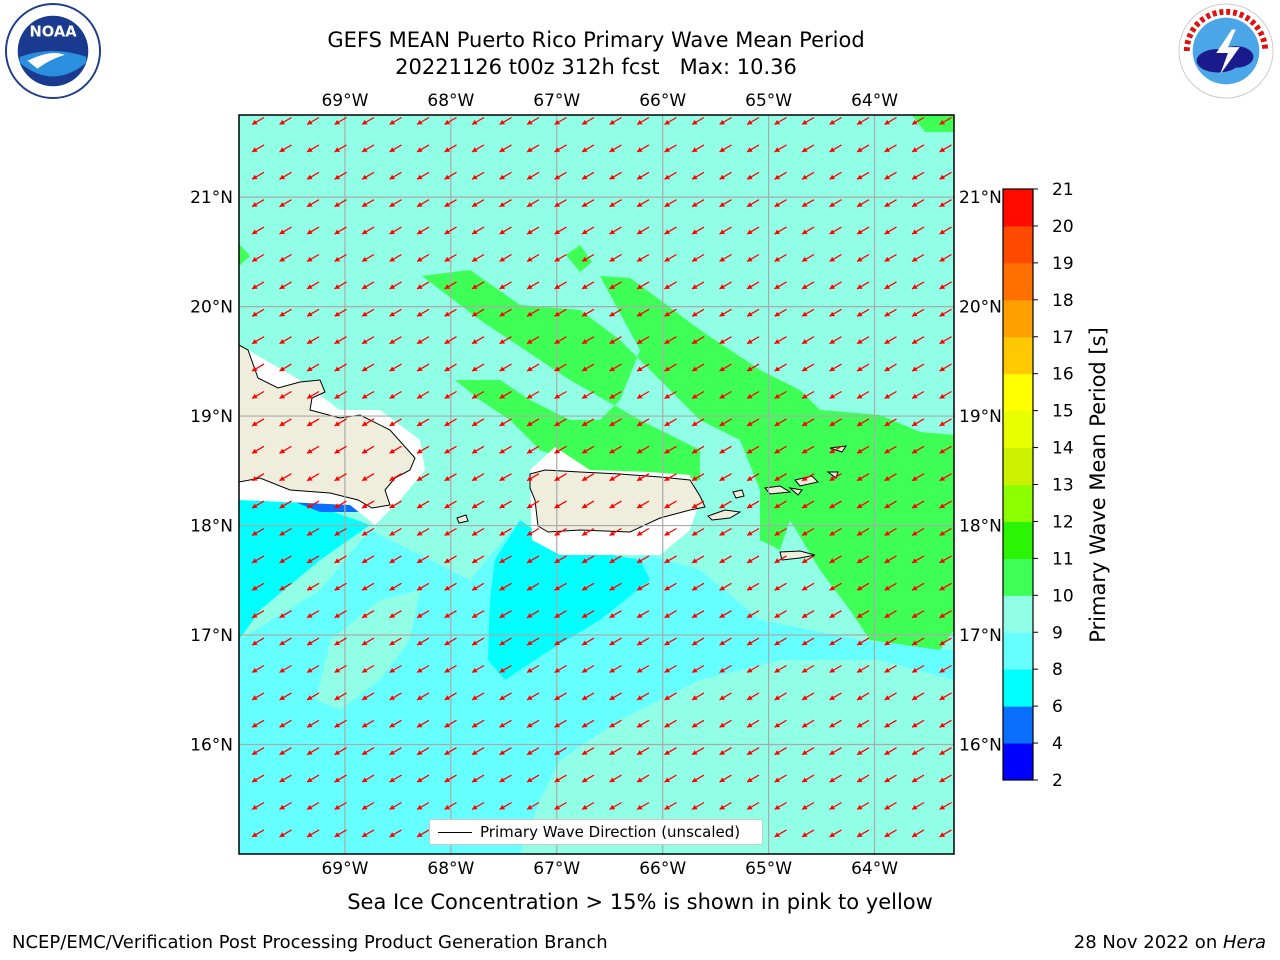 The height and width of the screenshot is (960, 1280). What do you see at coordinates (53, 51) in the screenshot?
I see `noaa-logo: NOAA` at bounding box center [53, 51].